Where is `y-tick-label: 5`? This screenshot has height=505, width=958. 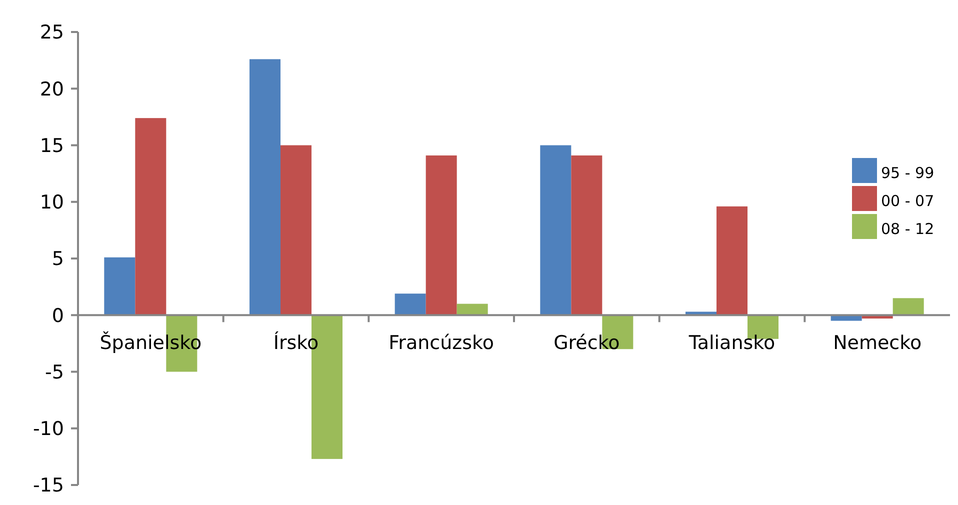
y-tick-label: 5 is located at coordinates (58, 259).